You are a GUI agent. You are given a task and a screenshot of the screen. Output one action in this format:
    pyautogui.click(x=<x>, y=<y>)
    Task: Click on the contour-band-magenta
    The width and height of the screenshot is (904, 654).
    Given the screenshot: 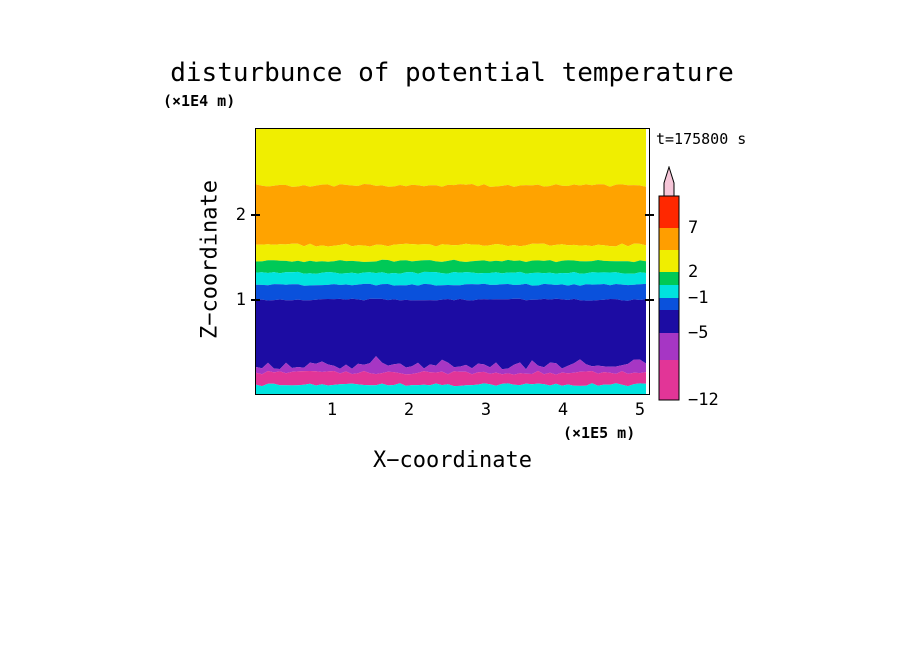 What is the action you would take?
    pyautogui.click(x=451, y=378)
    